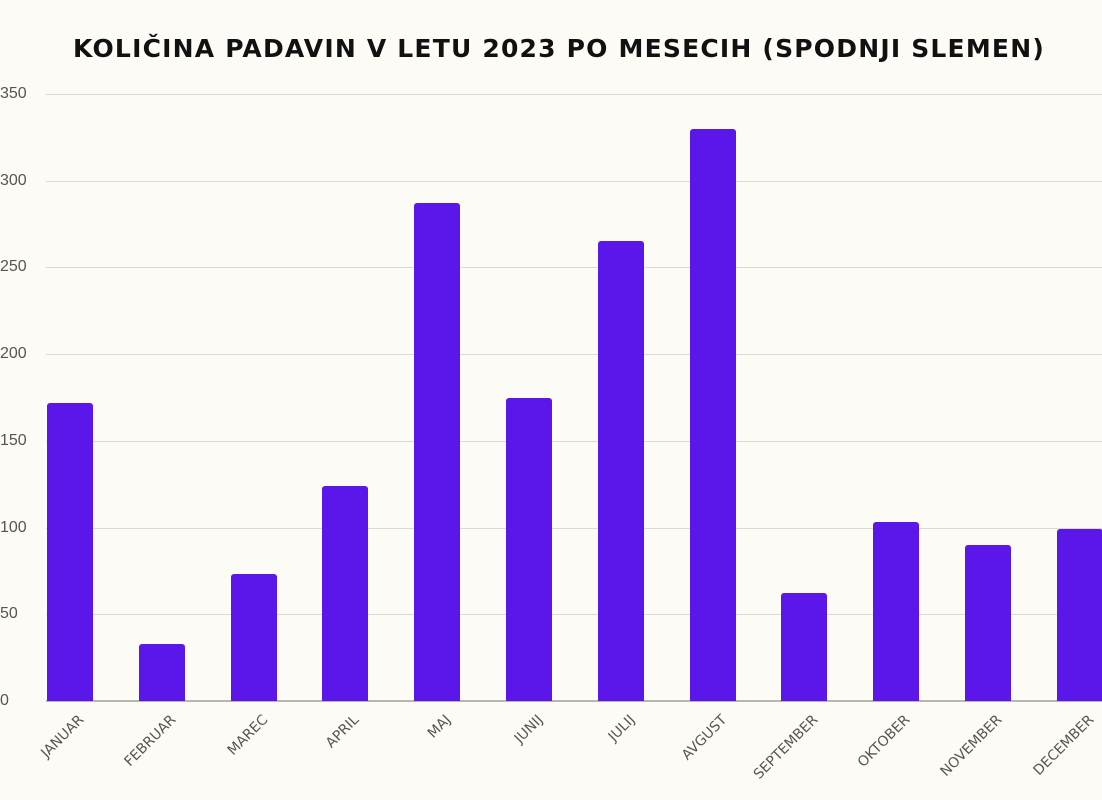 Image resolution: width=1102 pixels, height=800 pixels. I want to click on x-tick-label: APRIL, so click(343, 732).